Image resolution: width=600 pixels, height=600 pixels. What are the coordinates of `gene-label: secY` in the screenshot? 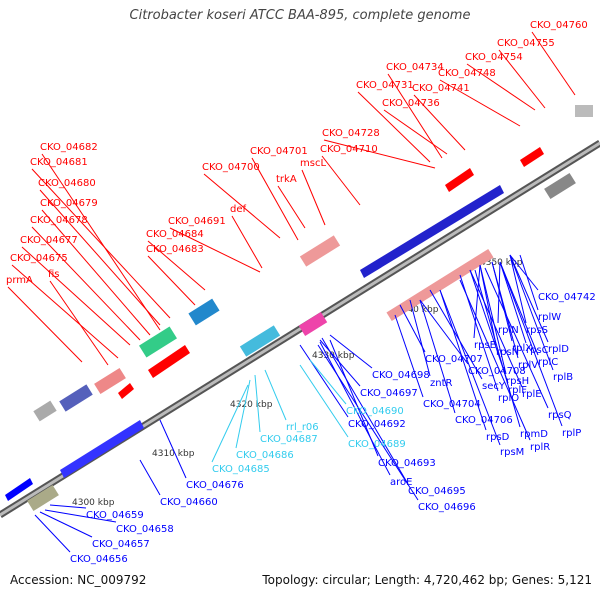 It's located at (494, 386).